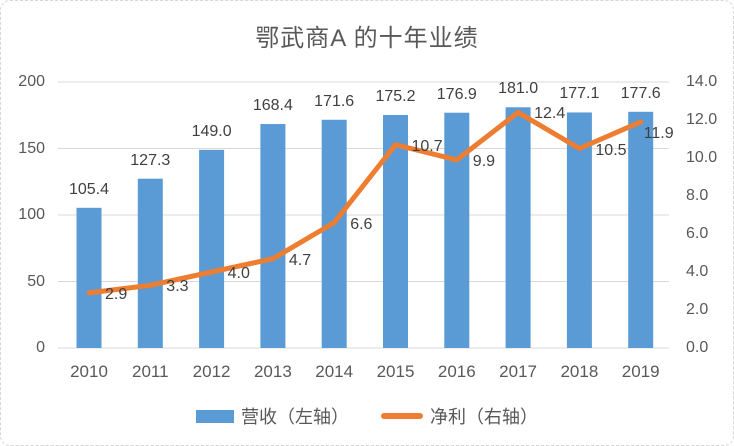 Image resolution: width=734 pixels, height=446 pixels. Describe the element at coordinates (89, 189) in the screenshot. I see `bar-value-label: 105.4` at that location.